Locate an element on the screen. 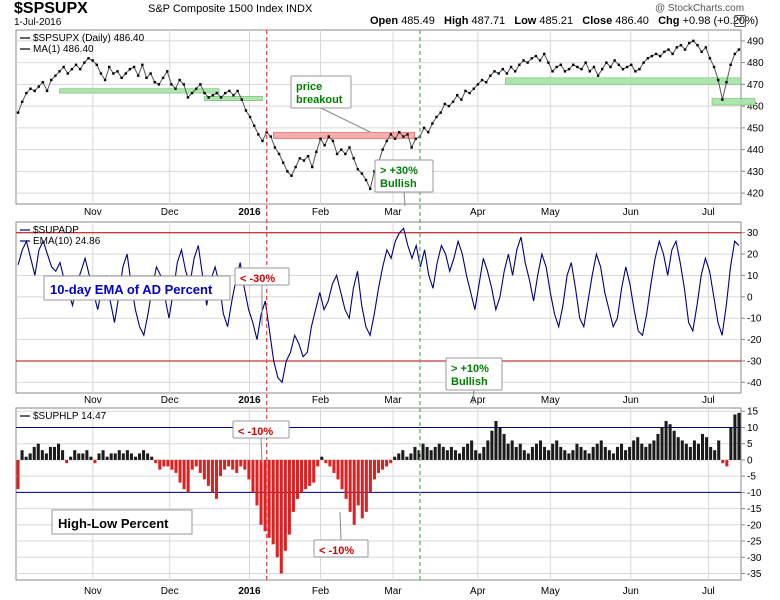 The image size is (780, 600). legend-high_low: $SUPHLP 14.47 is located at coordinates (63, 416).